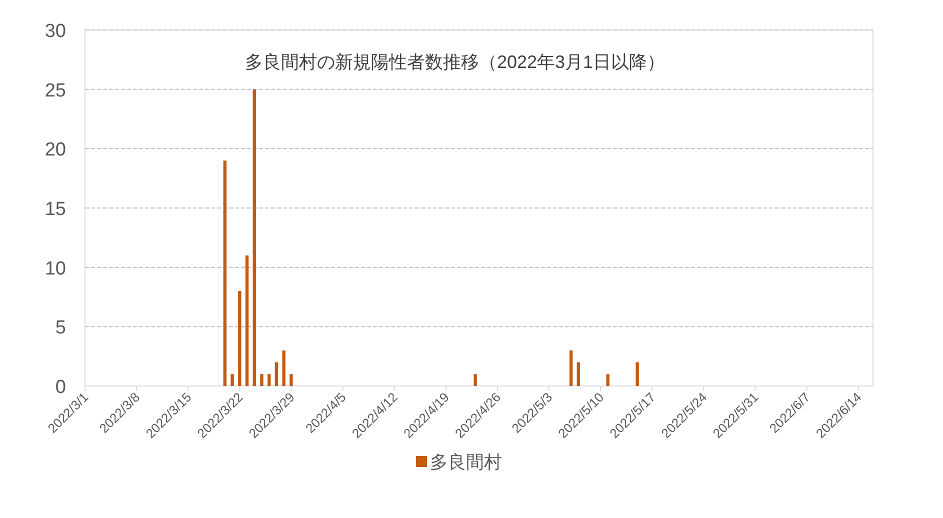  What do you see at coordinates (55, 91) in the screenshot?
I see `y-tick-label: 25` at bounding box center [55, 91].